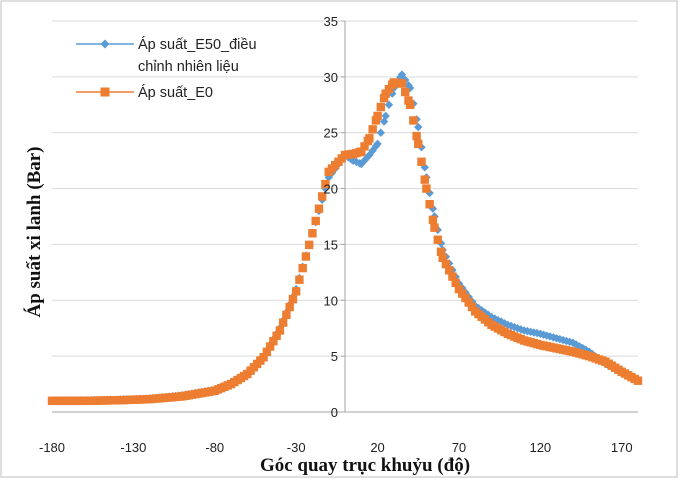  What do you see at coordinates (296, 447) in the screenshot?
I see `x-tick-label: -30` at bounding box center [296, 447].